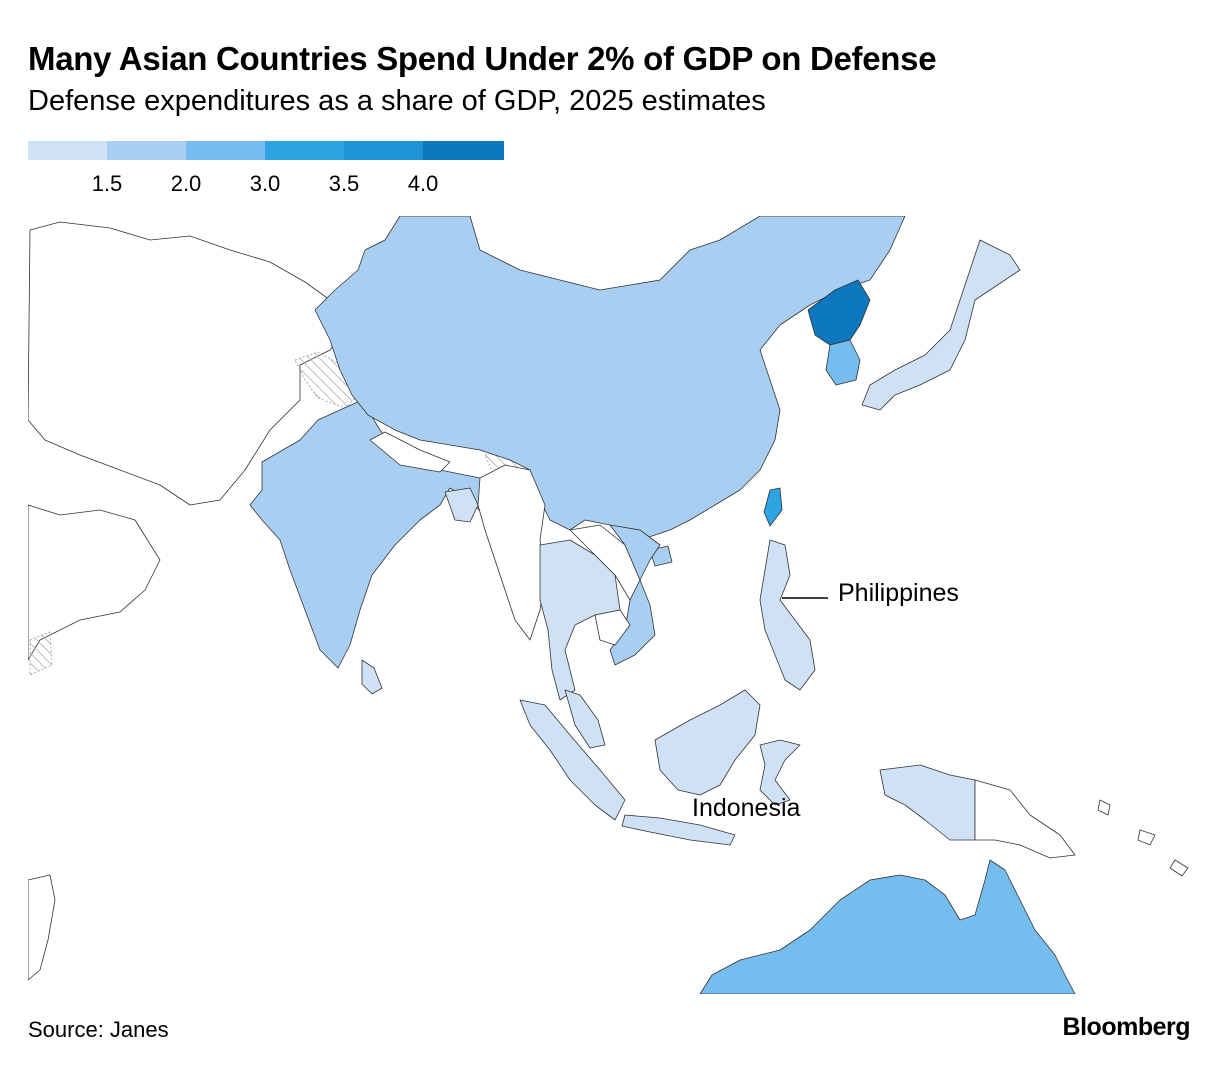  I want to click on color-legend: 1.5 2.0 3.0 3.5 4.0, so click(266, 171).